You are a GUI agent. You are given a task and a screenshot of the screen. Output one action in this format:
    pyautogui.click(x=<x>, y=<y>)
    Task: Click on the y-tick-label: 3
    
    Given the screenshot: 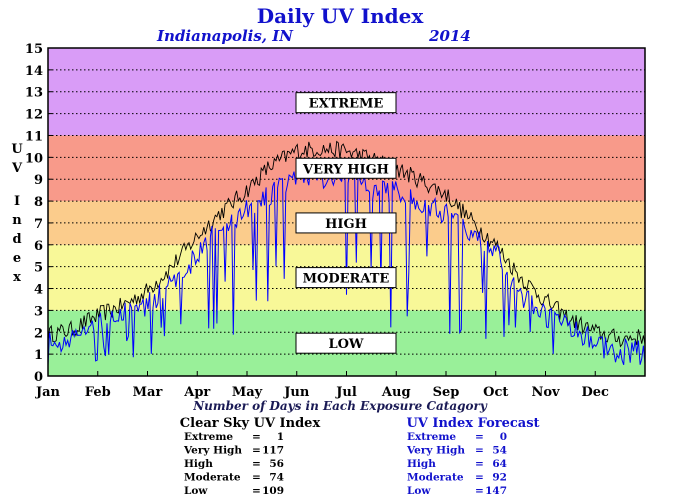 What is the action you would take?
    pyautogui.click(x=38, y=311)
    